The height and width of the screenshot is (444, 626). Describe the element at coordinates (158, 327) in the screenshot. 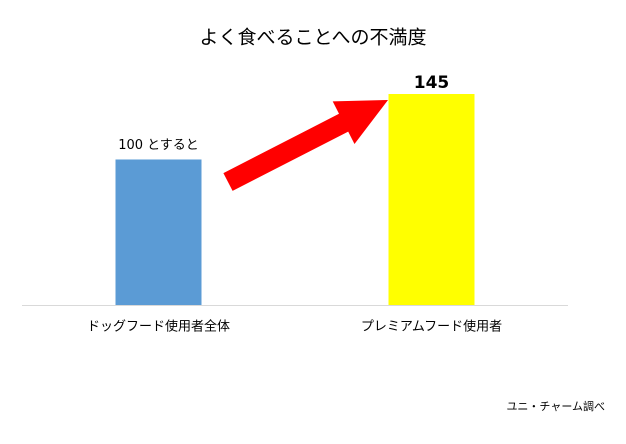

I see `x-tick-label: ドッグフード使用者全体` at that location.